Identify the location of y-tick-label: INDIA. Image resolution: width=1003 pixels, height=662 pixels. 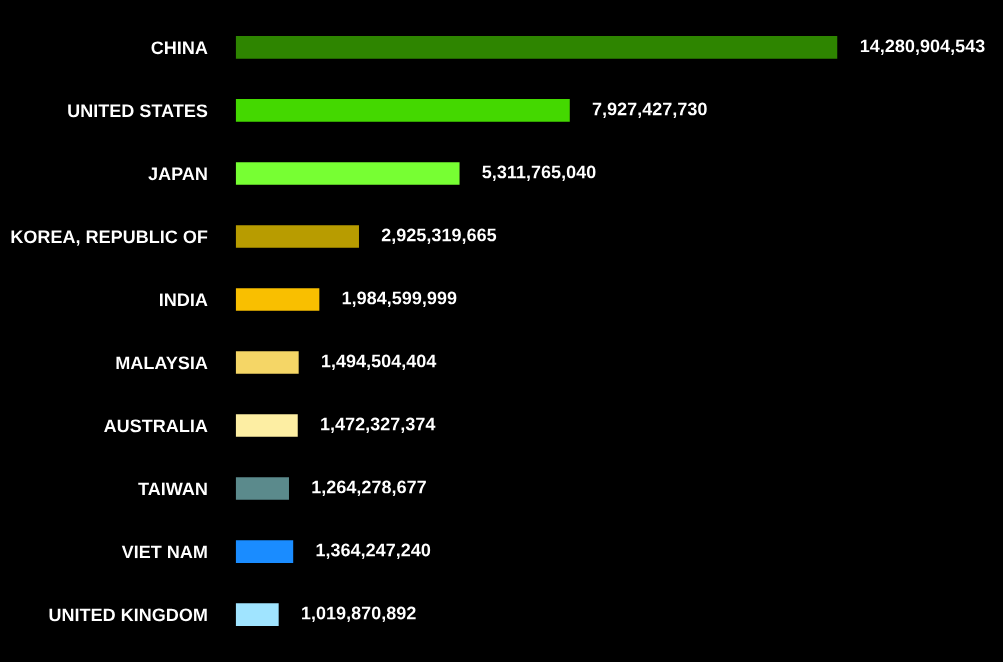
(183, 300).